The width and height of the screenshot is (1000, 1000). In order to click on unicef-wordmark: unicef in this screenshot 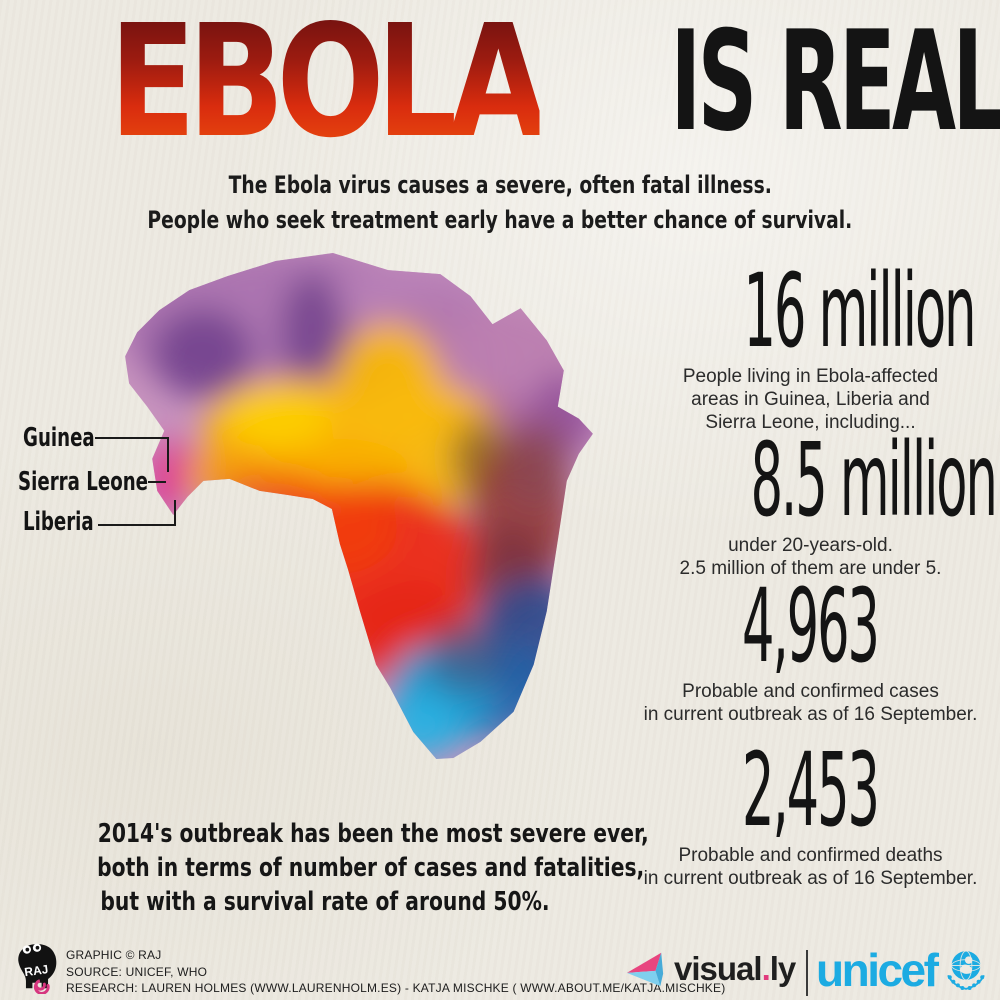, I will do `click(877, 970)`.